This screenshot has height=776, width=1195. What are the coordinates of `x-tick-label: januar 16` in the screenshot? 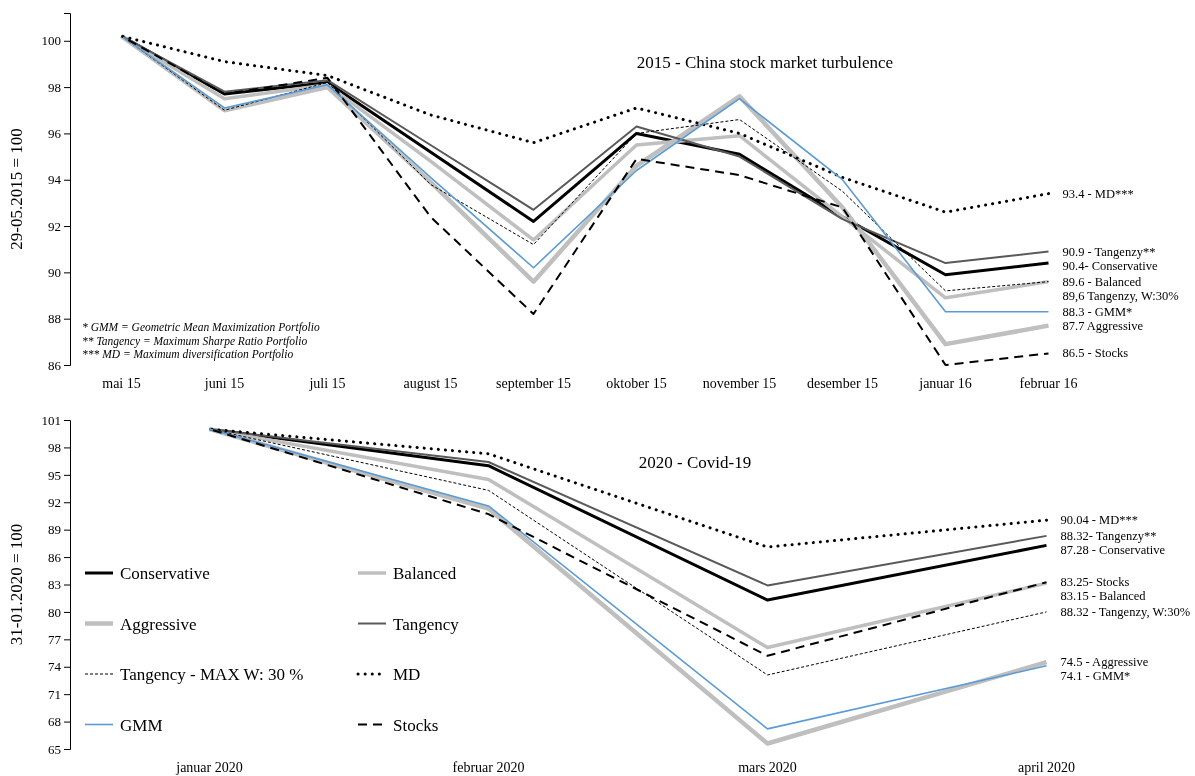 It's located at (945, 383).